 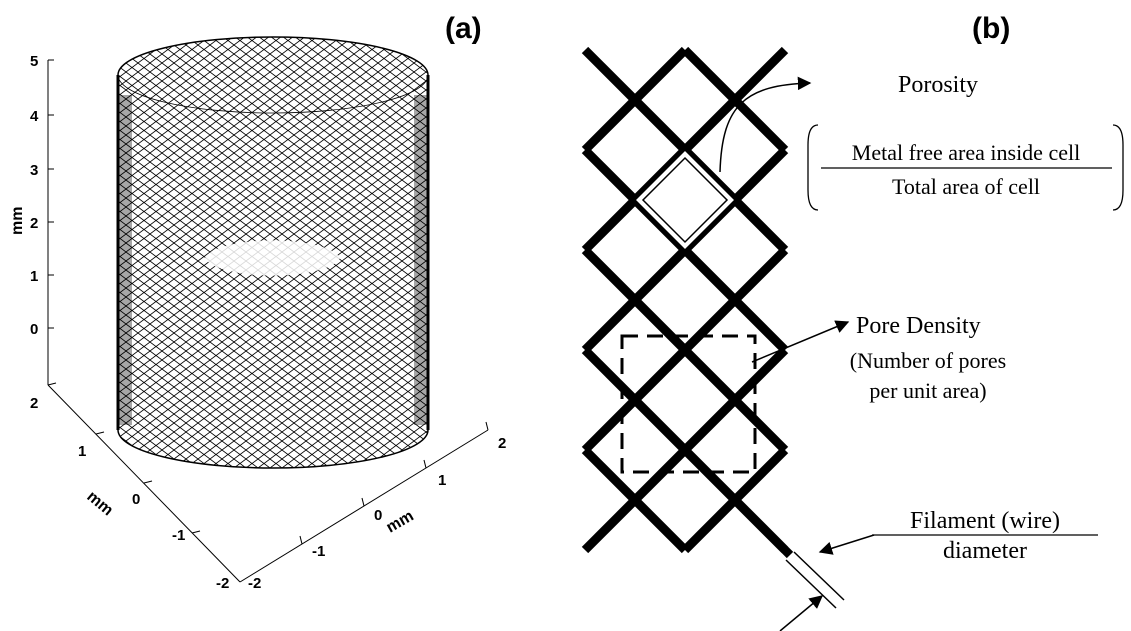 I want to click on filament-arrow-bottom, so click(x=801, y=613).